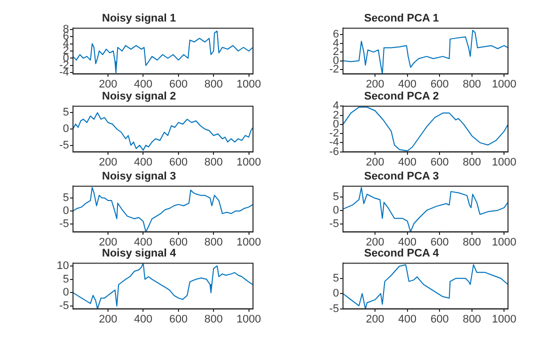  Describe the element at coordinates (334, 69) in the screenshot. I see `y-tick-label: -2` at that location.